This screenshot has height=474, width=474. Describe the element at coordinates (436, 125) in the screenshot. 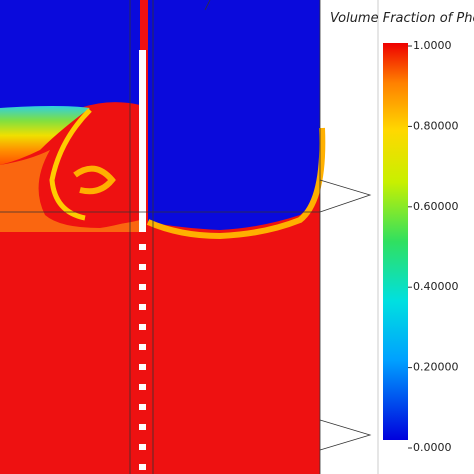

I see `tick-label: 0.80000` at that location.